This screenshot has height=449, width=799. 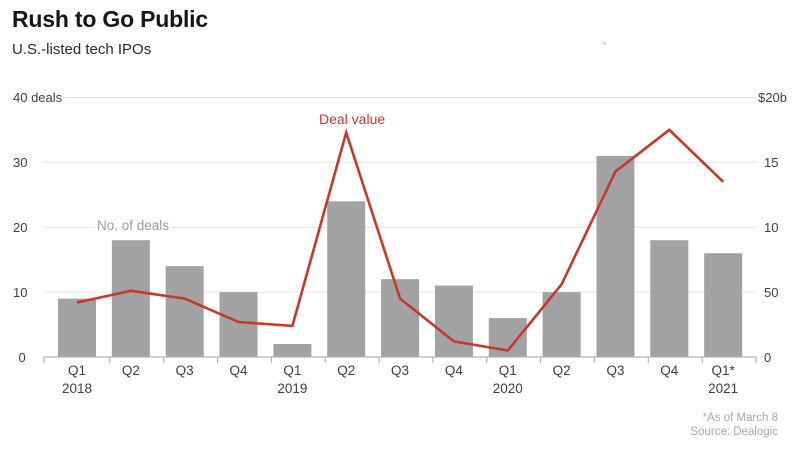 What do you see at coordinates (22, 162) in the screenshot?
I see `left-axis-tick-label: 30` at bounding box center [22, 162].